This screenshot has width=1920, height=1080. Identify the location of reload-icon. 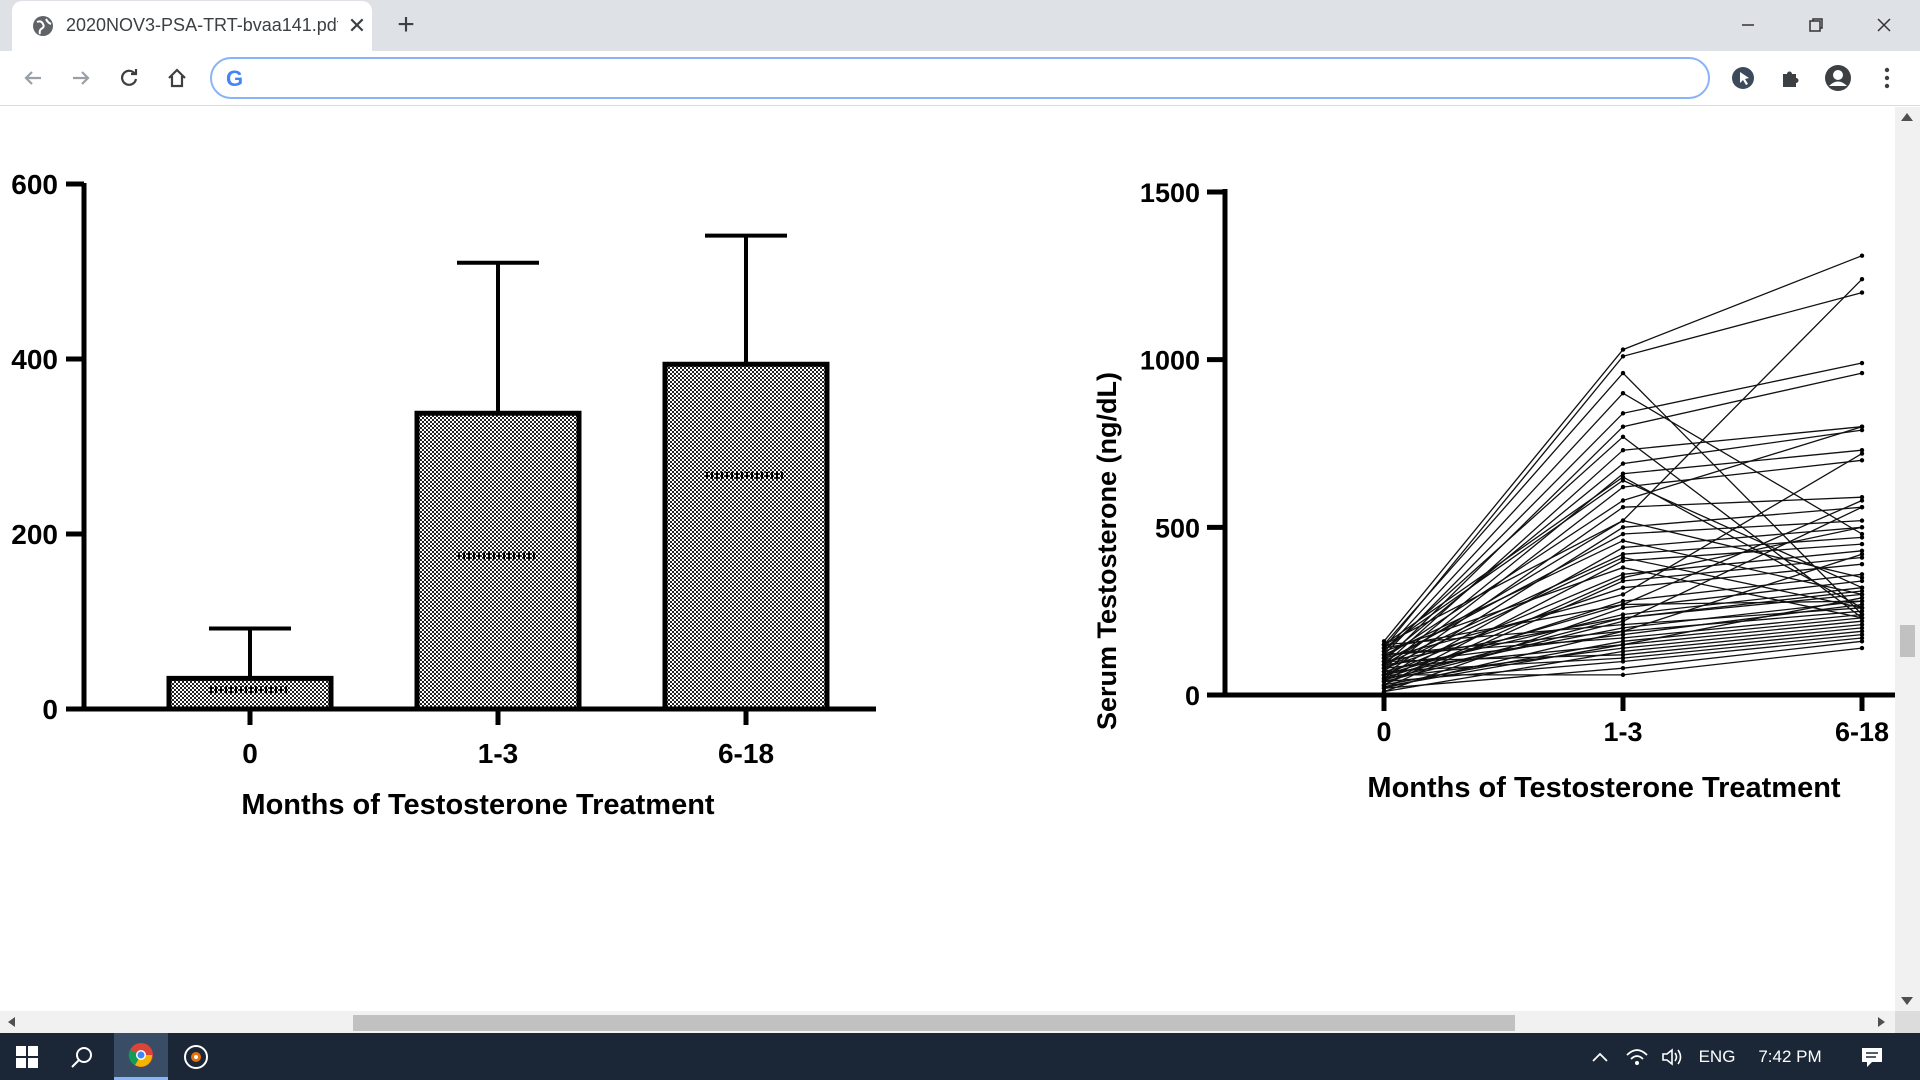
(129, 78).